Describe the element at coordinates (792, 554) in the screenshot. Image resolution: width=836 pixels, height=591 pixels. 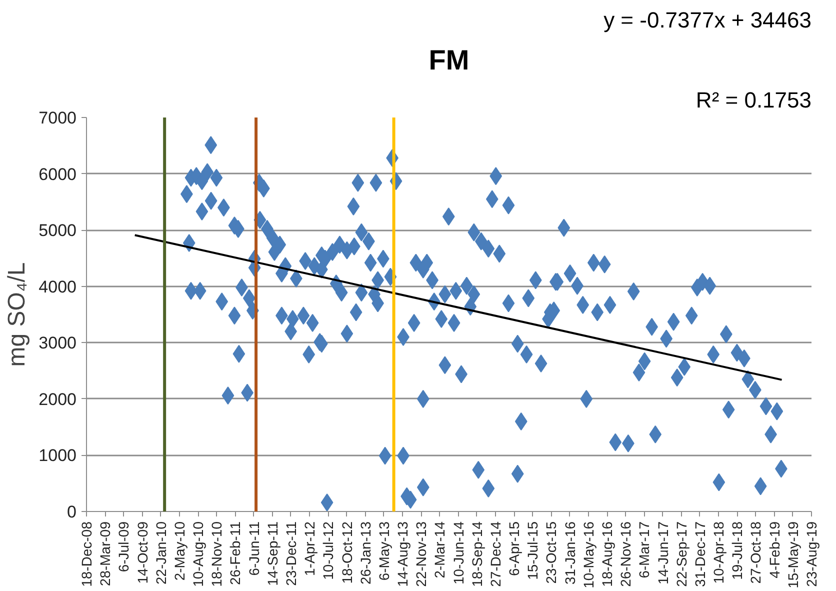
I see `x-tick-label: 15-May-19` at that location.